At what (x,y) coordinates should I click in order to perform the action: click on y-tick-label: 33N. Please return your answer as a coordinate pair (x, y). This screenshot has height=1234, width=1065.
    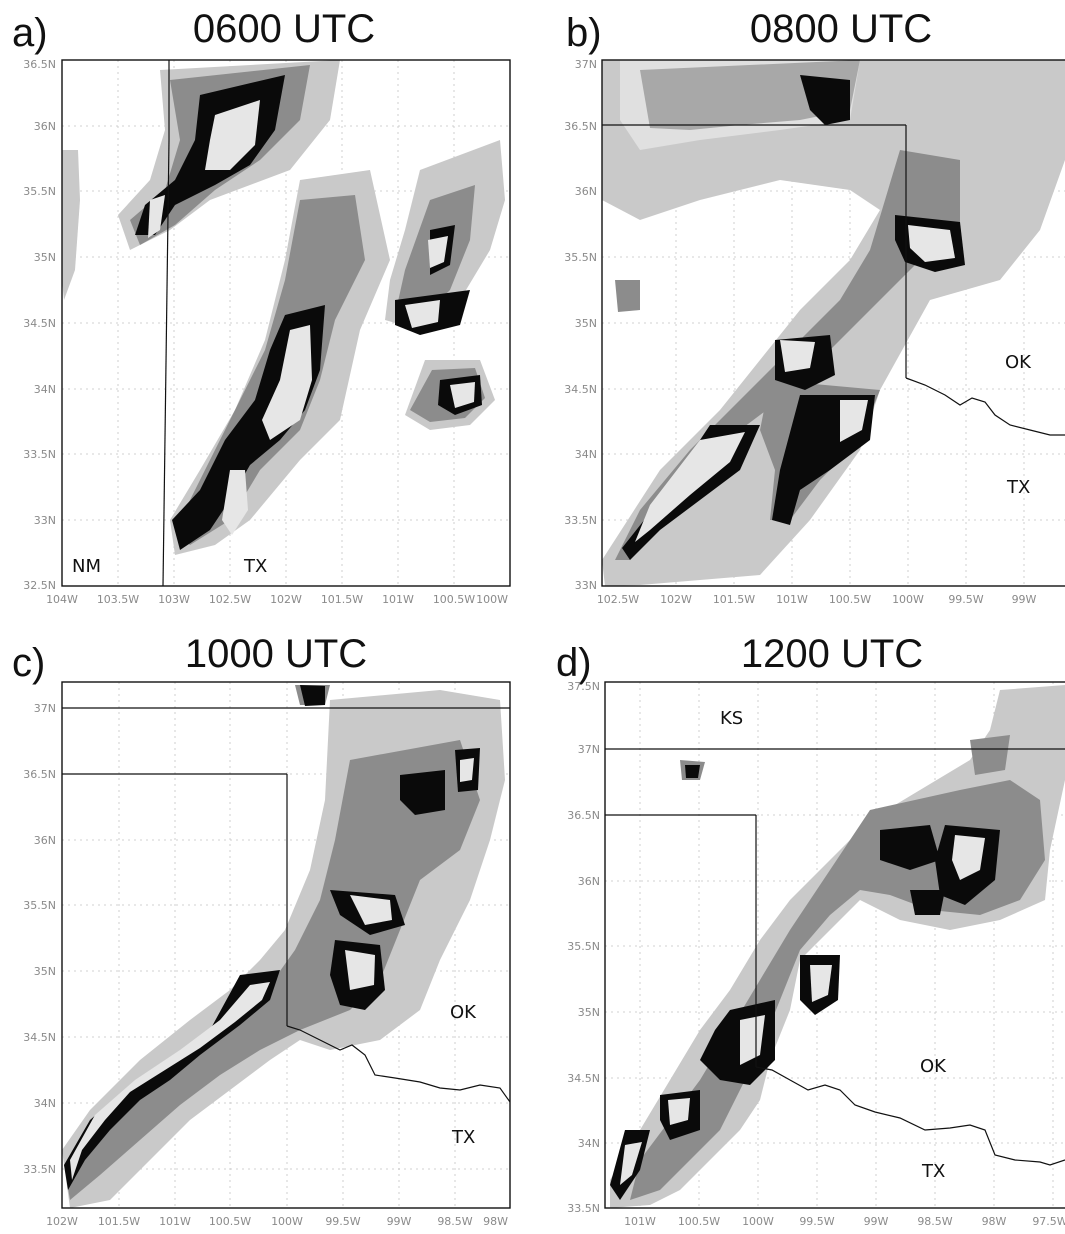
    Looking at the image, I should click on (45, 520).